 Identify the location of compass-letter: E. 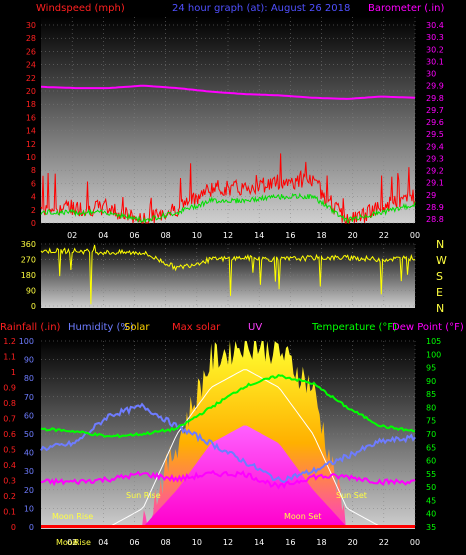
(439, 292).